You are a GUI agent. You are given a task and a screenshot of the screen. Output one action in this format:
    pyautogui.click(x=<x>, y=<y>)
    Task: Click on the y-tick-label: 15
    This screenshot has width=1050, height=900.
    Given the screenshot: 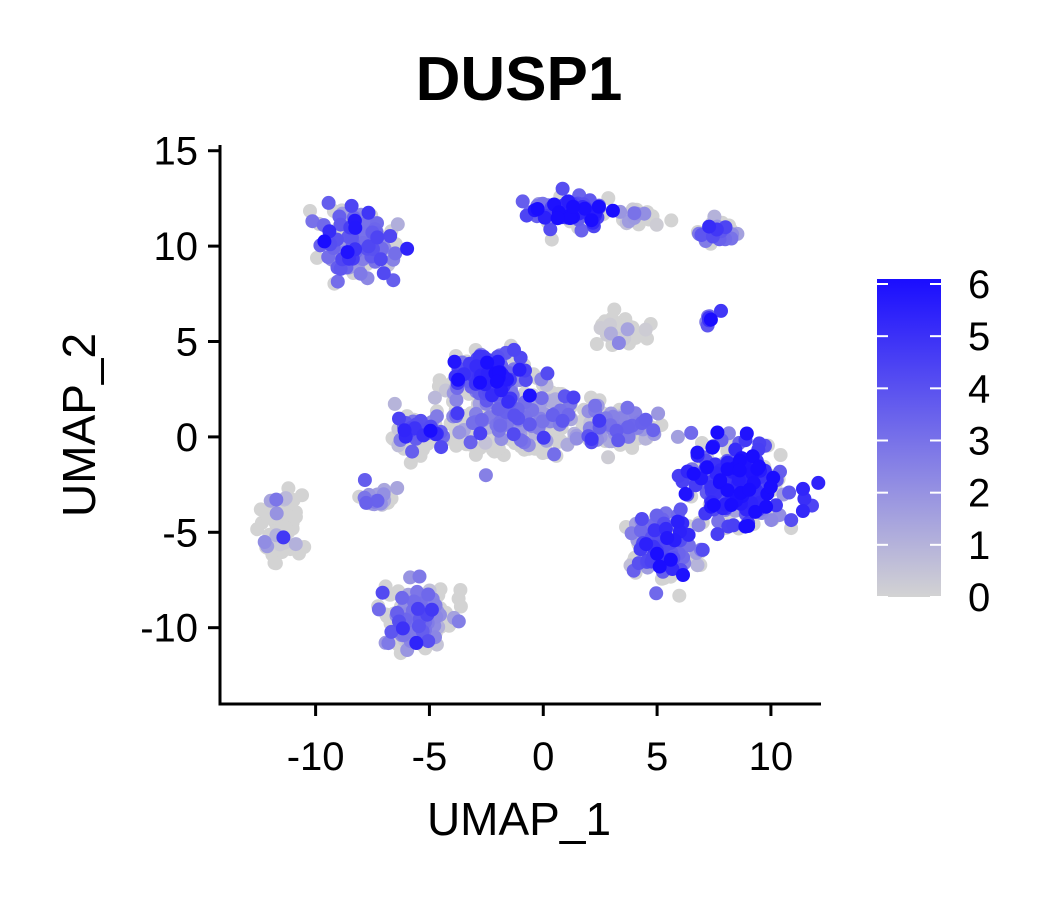 What is the action you would take?
    pyautogui.click(x=176, y=152)
    